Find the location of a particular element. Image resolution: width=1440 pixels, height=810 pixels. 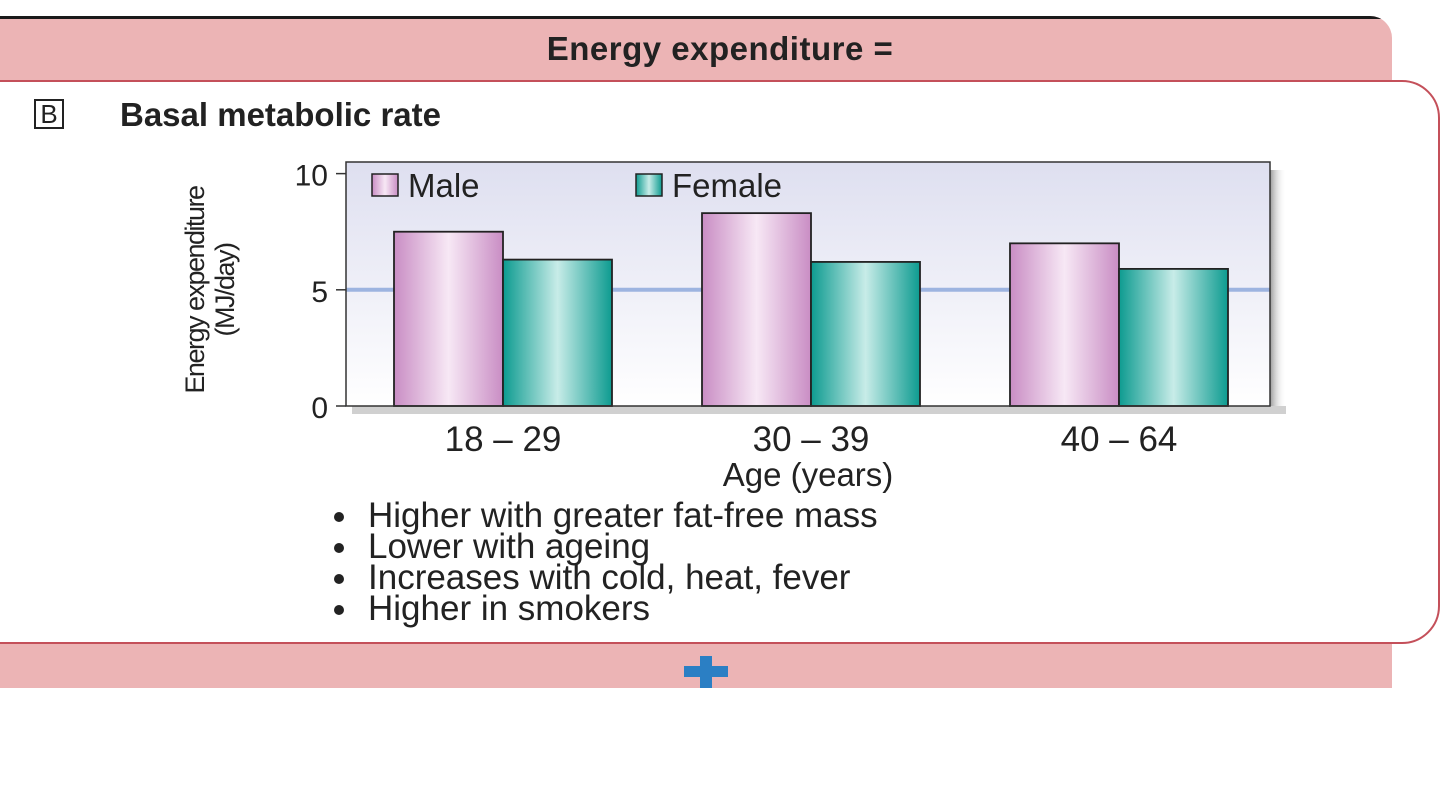

section-title: Basal metabolic rate is located at coordinates (280, 114).